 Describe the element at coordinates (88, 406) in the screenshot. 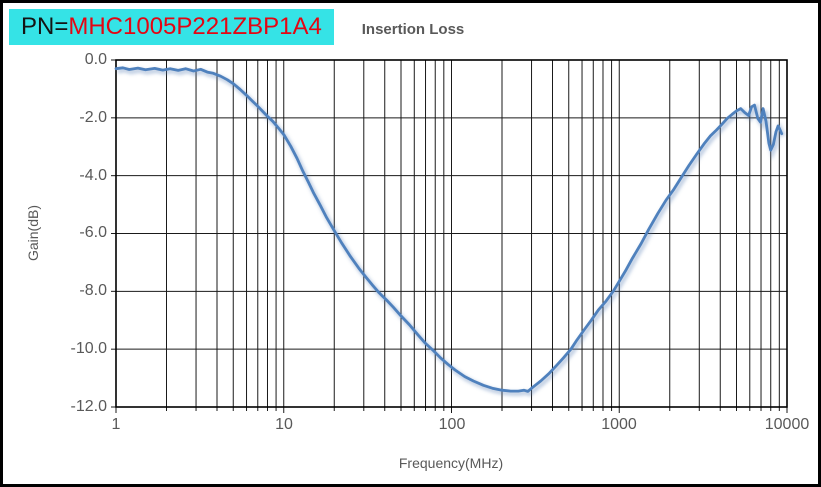

I see `y-tick-label: -12.0` at that location.